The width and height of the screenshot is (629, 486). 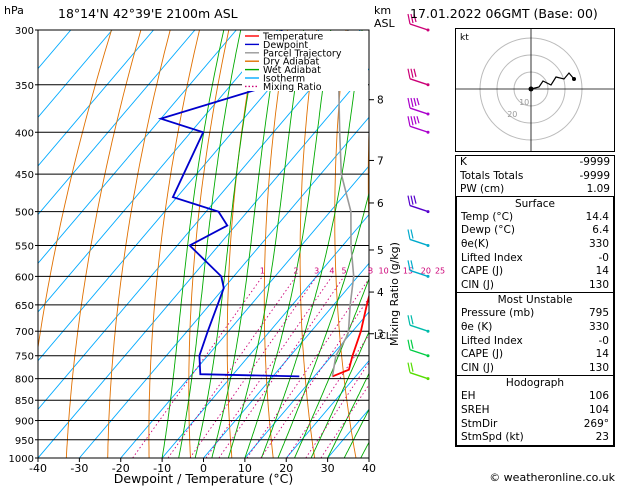 What do you see at coordinates (440, 270) in the screenshot?
I see `mixing-ratio-label: 25` at bounding box center [440, 270].